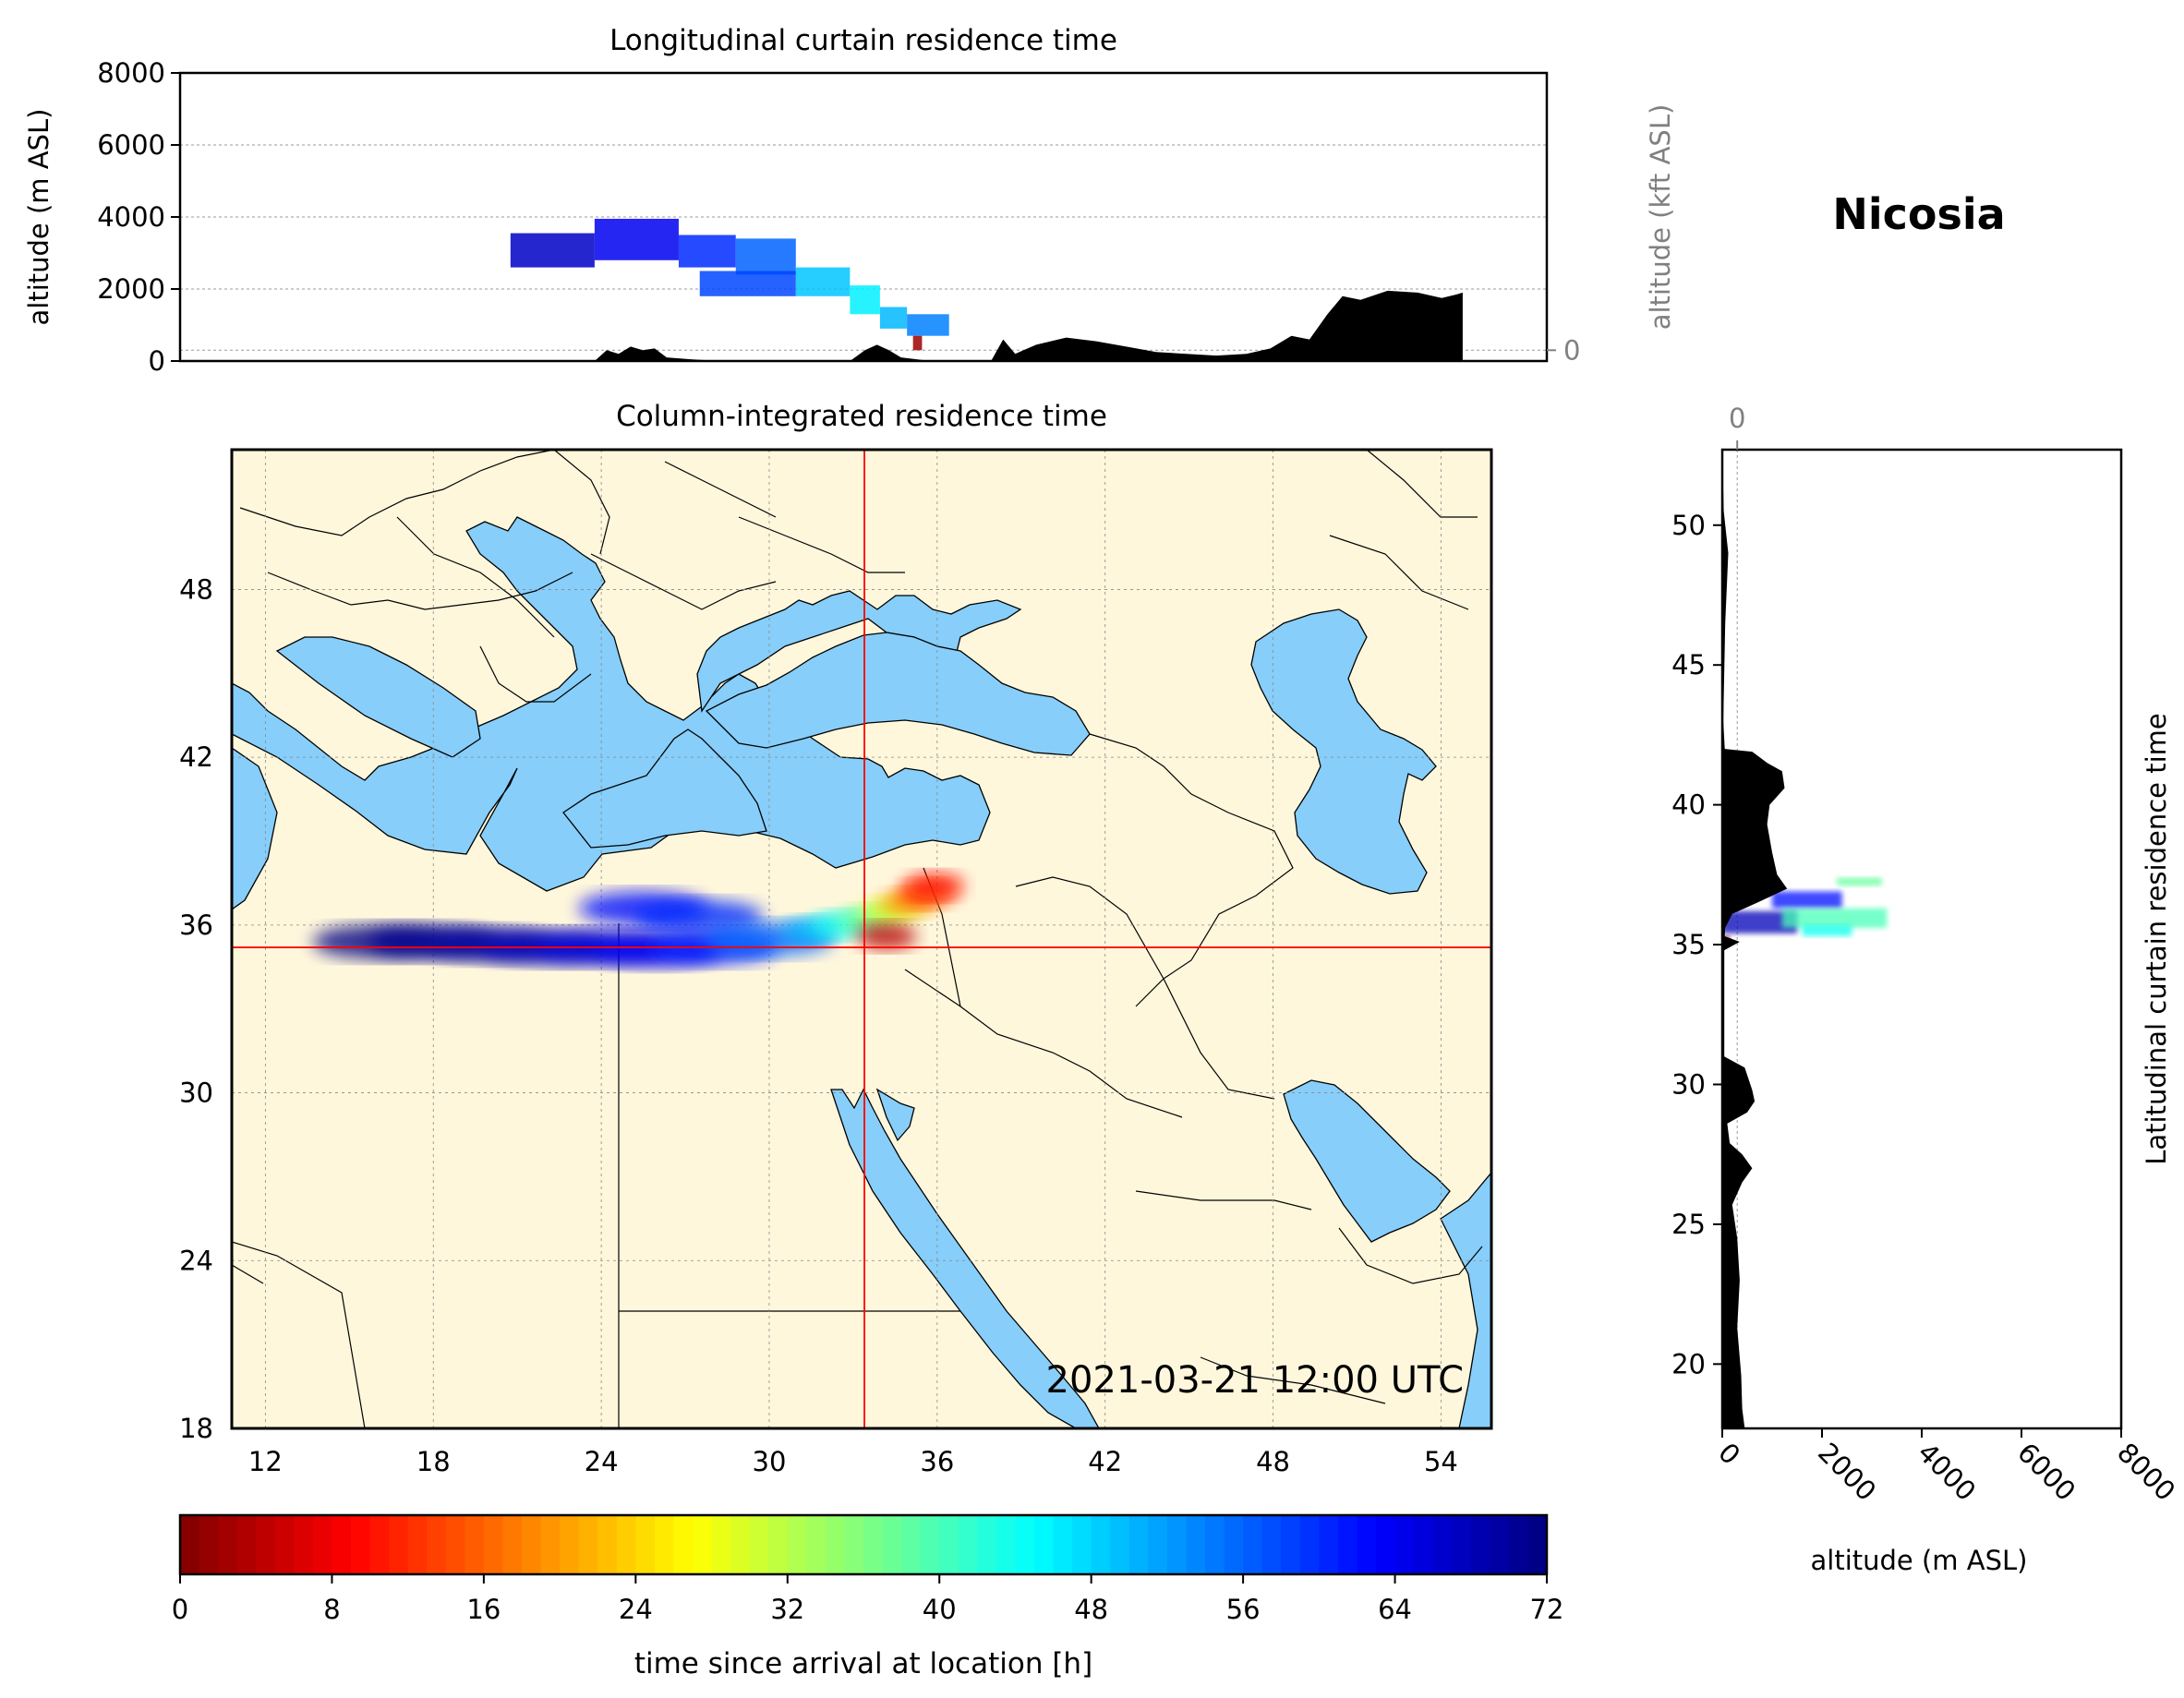 This screenshot has height=1698, width=2184. What do you see at coordinates (1947, 1472) in the screenshot?
I see `tick-label: 4000` at bounding box center [1947, 1472].